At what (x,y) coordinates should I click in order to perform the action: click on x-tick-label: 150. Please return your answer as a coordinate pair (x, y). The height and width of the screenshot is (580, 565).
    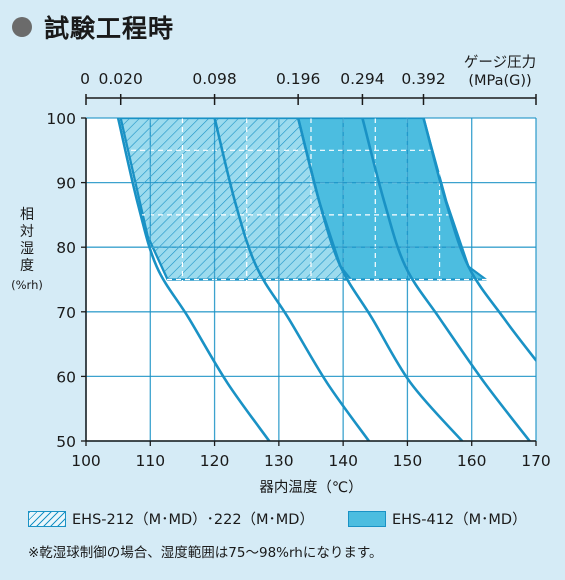
    Looking at the image, I should click on (408, 461).